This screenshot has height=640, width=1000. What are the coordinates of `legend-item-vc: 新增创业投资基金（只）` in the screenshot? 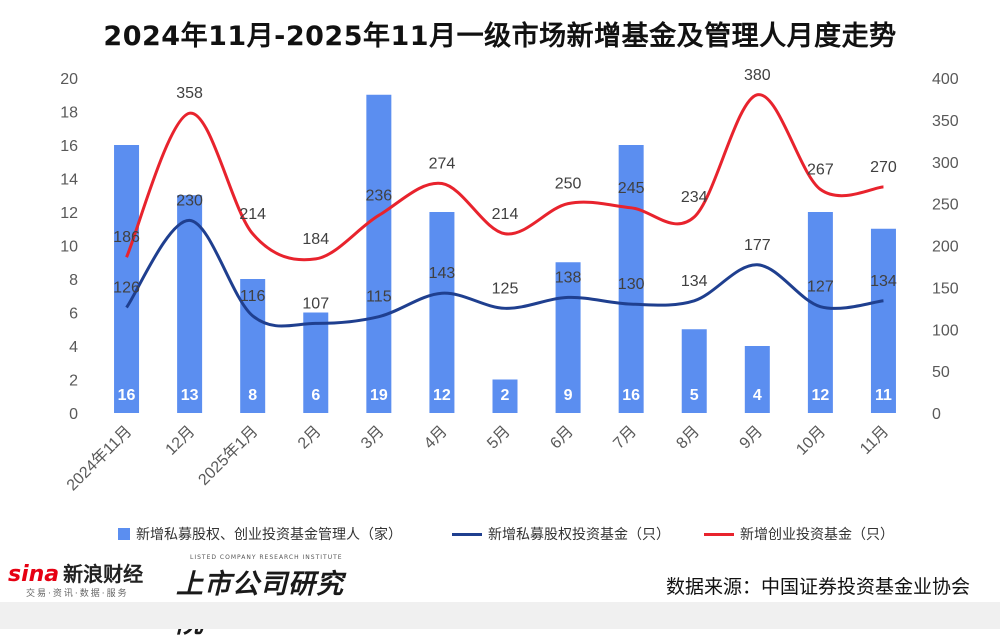 It's located at (799, 534).